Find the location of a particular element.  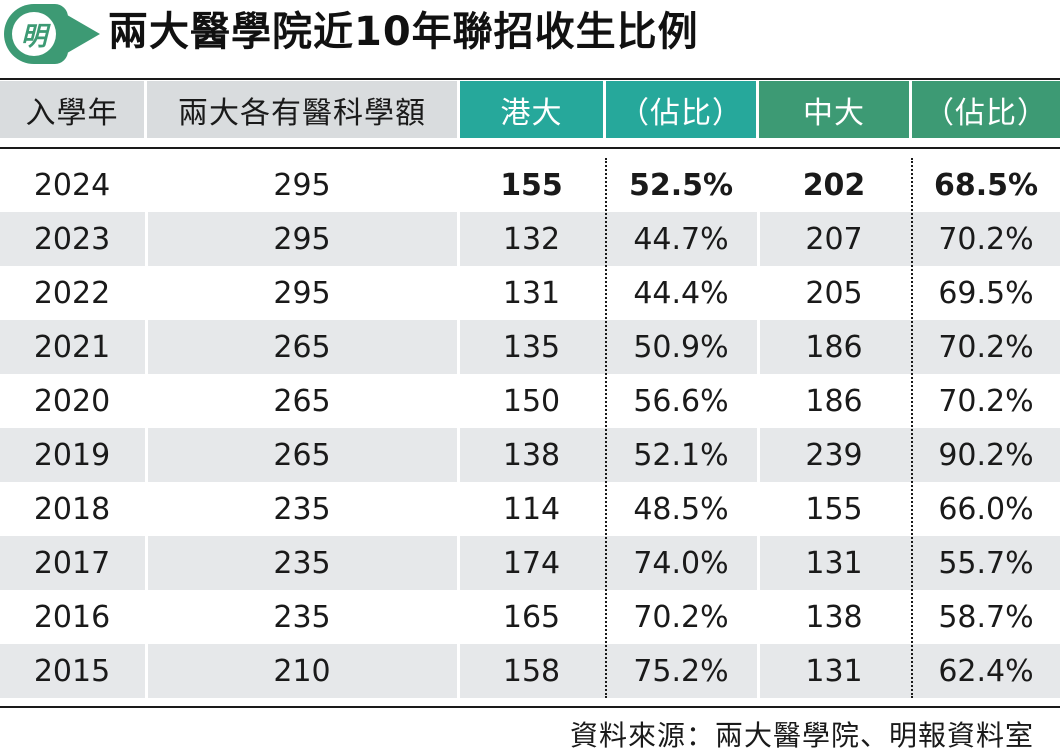

table-row: 2016 235 165 70.2% 138 58.7% is located at coordinates (530, 617).